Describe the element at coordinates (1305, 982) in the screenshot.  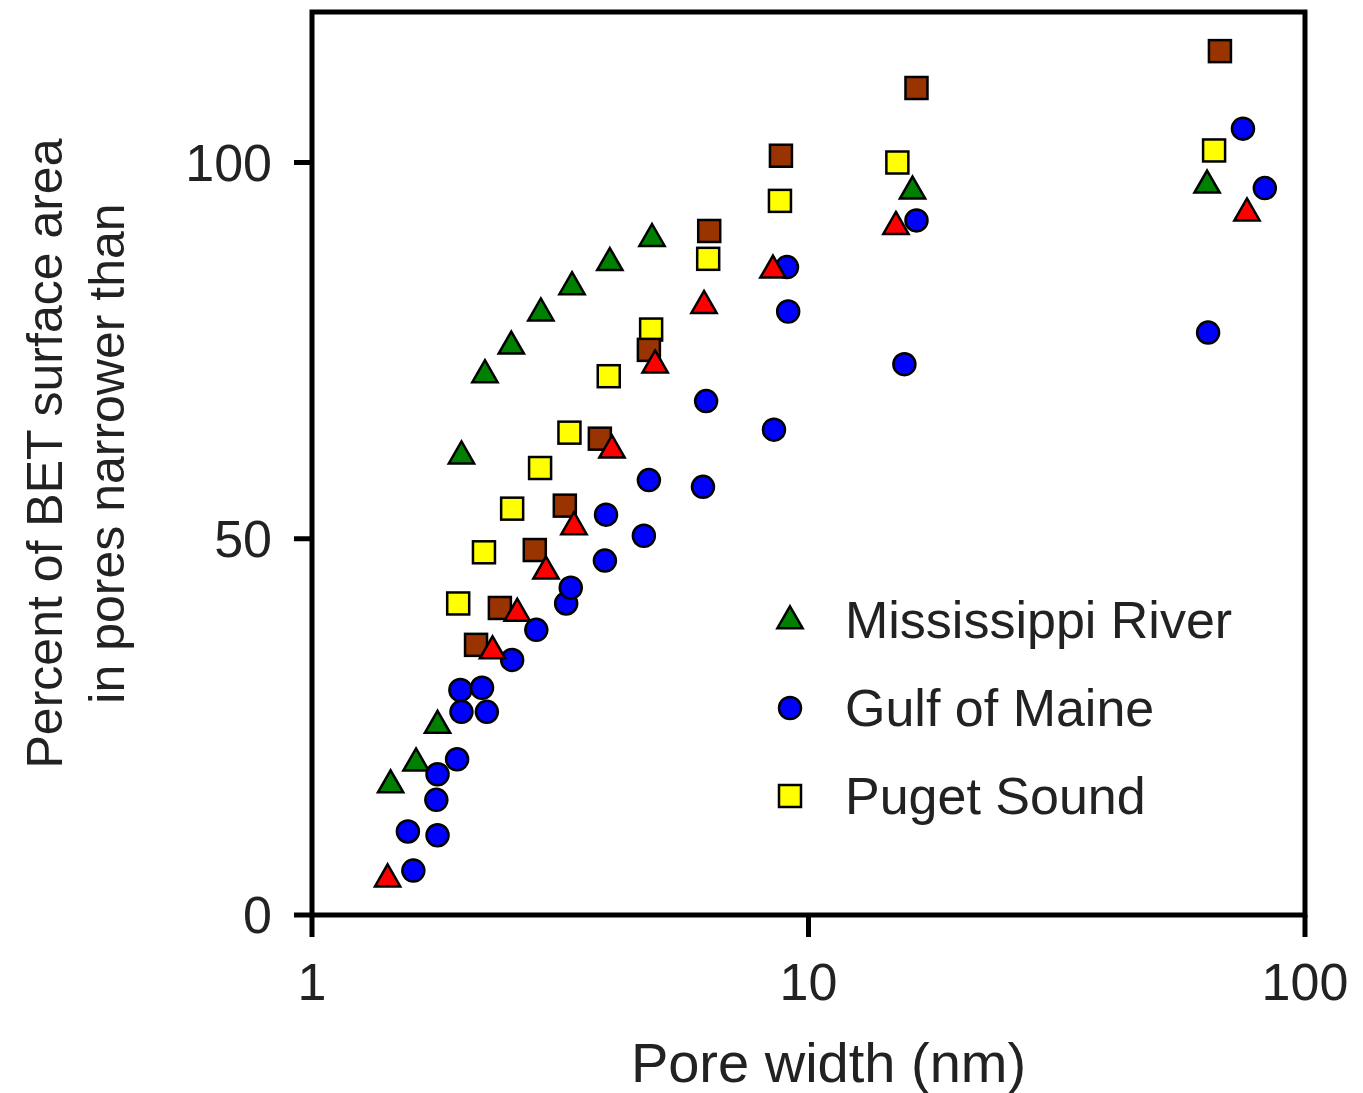
I see `x-tick-label: 100` at that location.